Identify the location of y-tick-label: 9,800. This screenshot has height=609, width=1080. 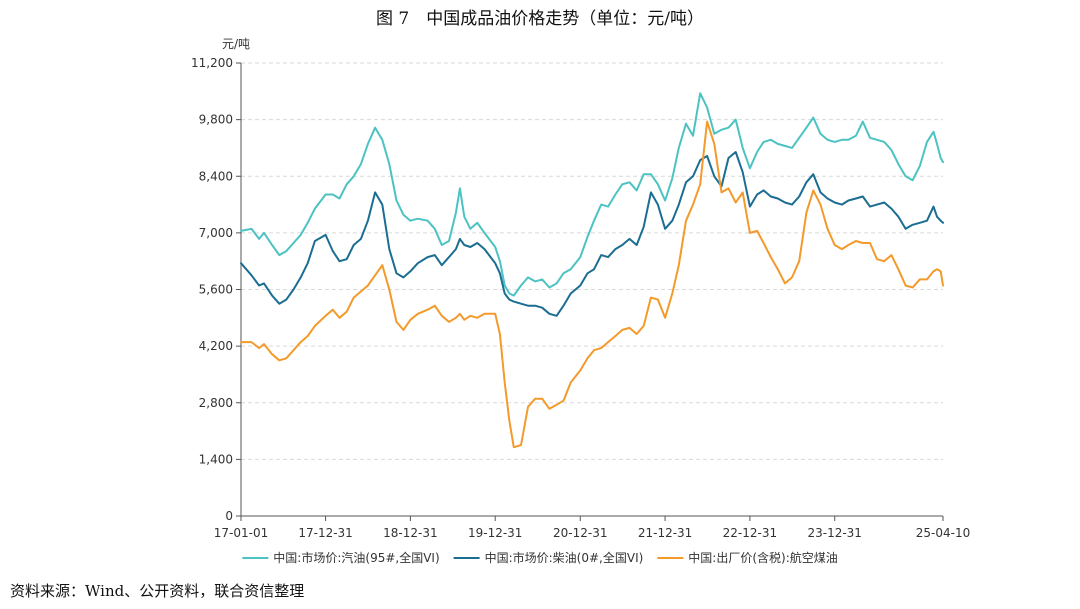
(216, 120).